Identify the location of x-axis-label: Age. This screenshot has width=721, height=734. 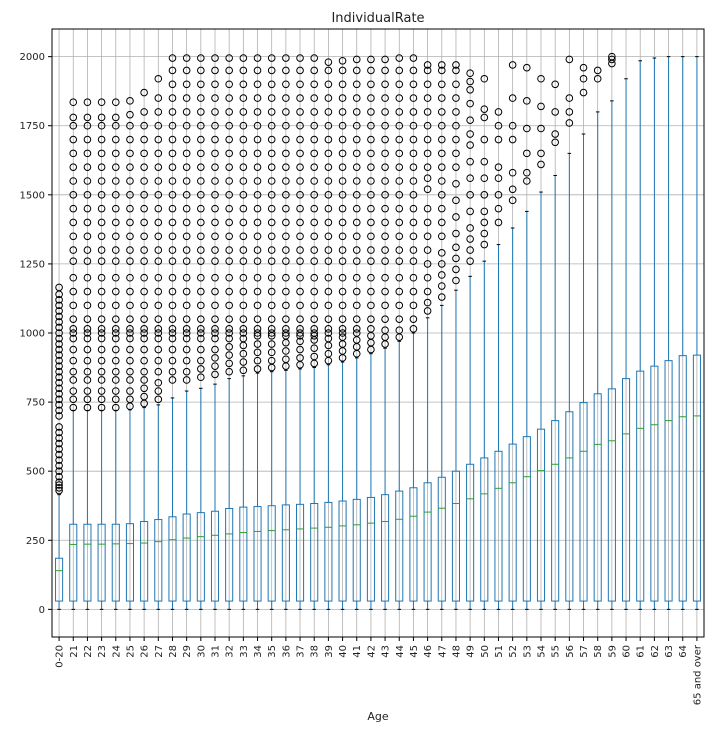
(378, 716).